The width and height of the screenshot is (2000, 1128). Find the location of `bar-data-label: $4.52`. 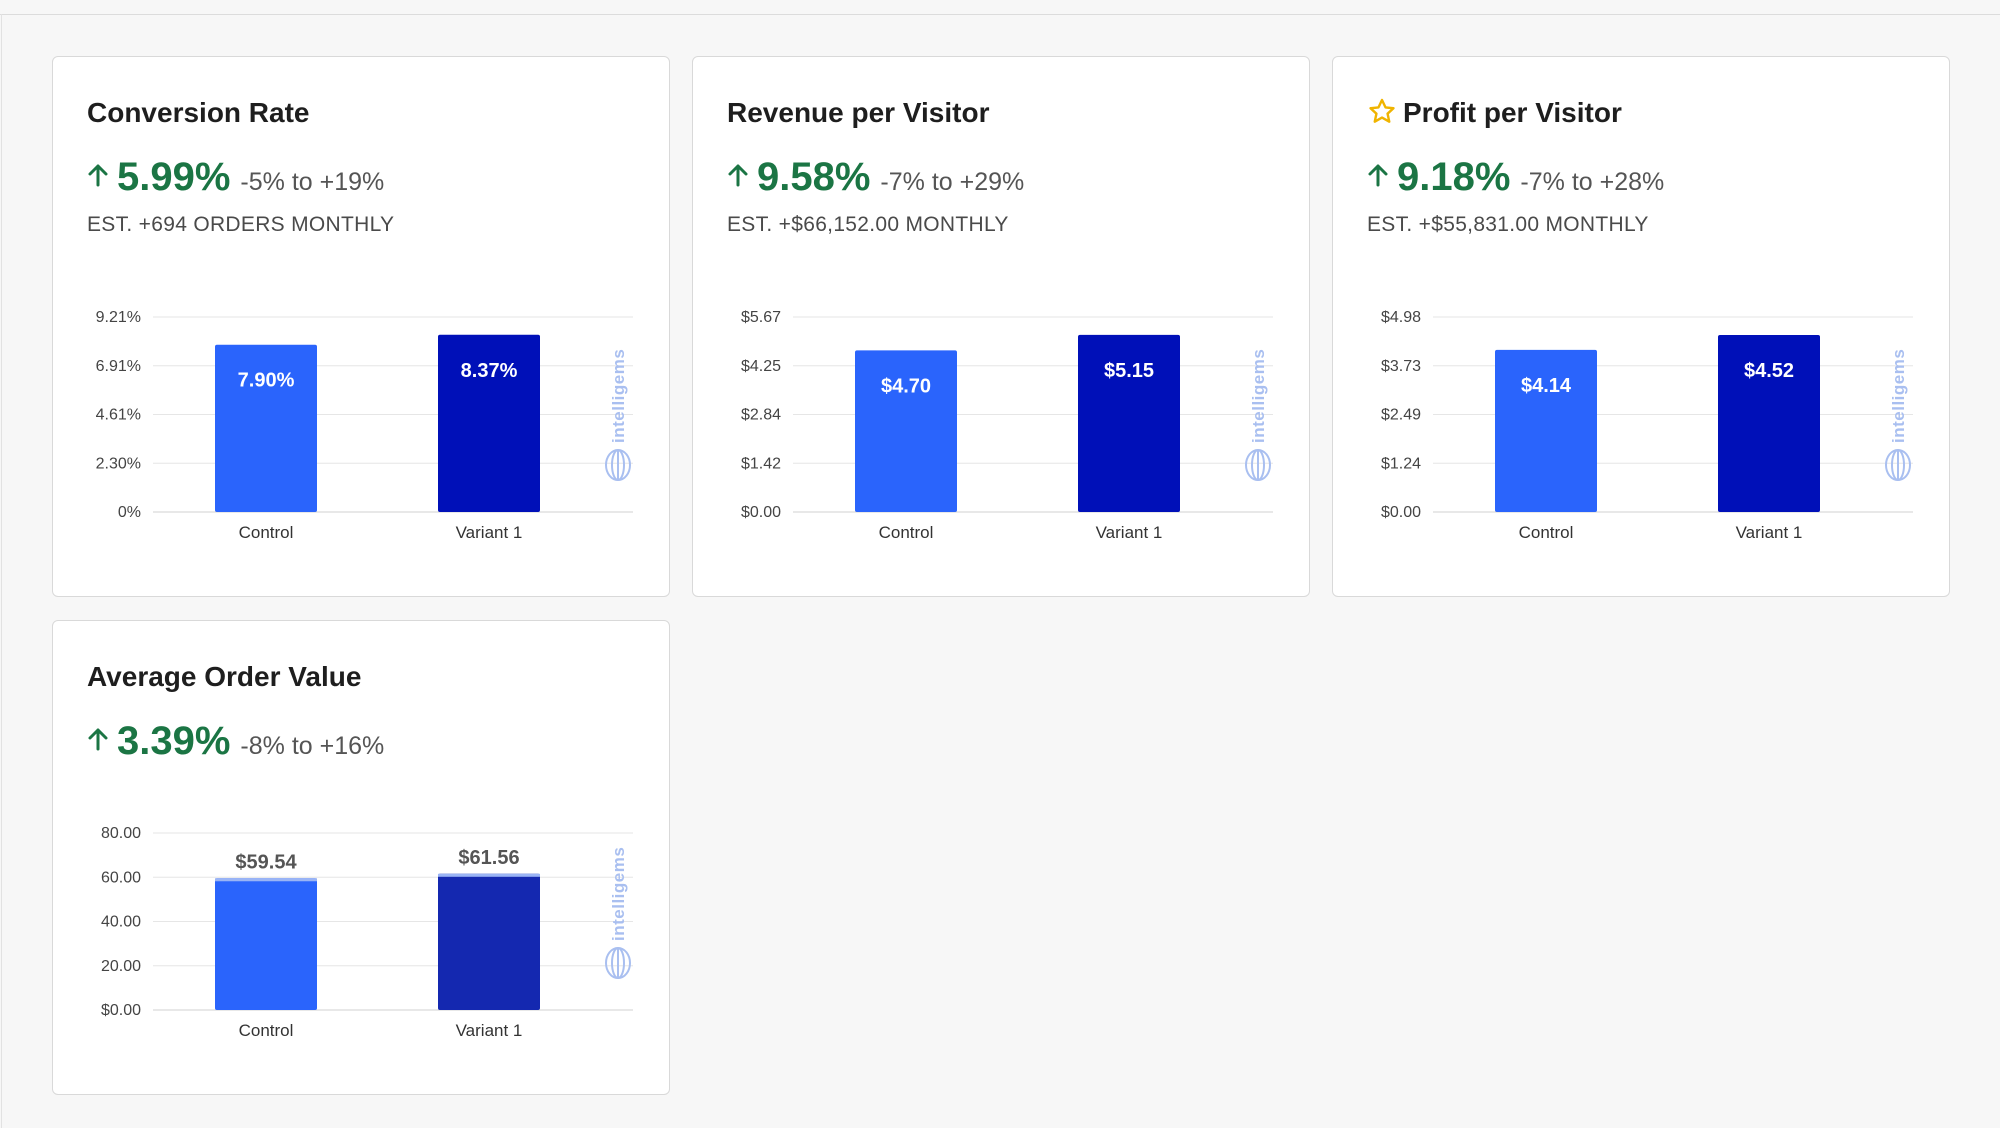

bar-data-label: $4.52 is located at coordinates (1769, 371).